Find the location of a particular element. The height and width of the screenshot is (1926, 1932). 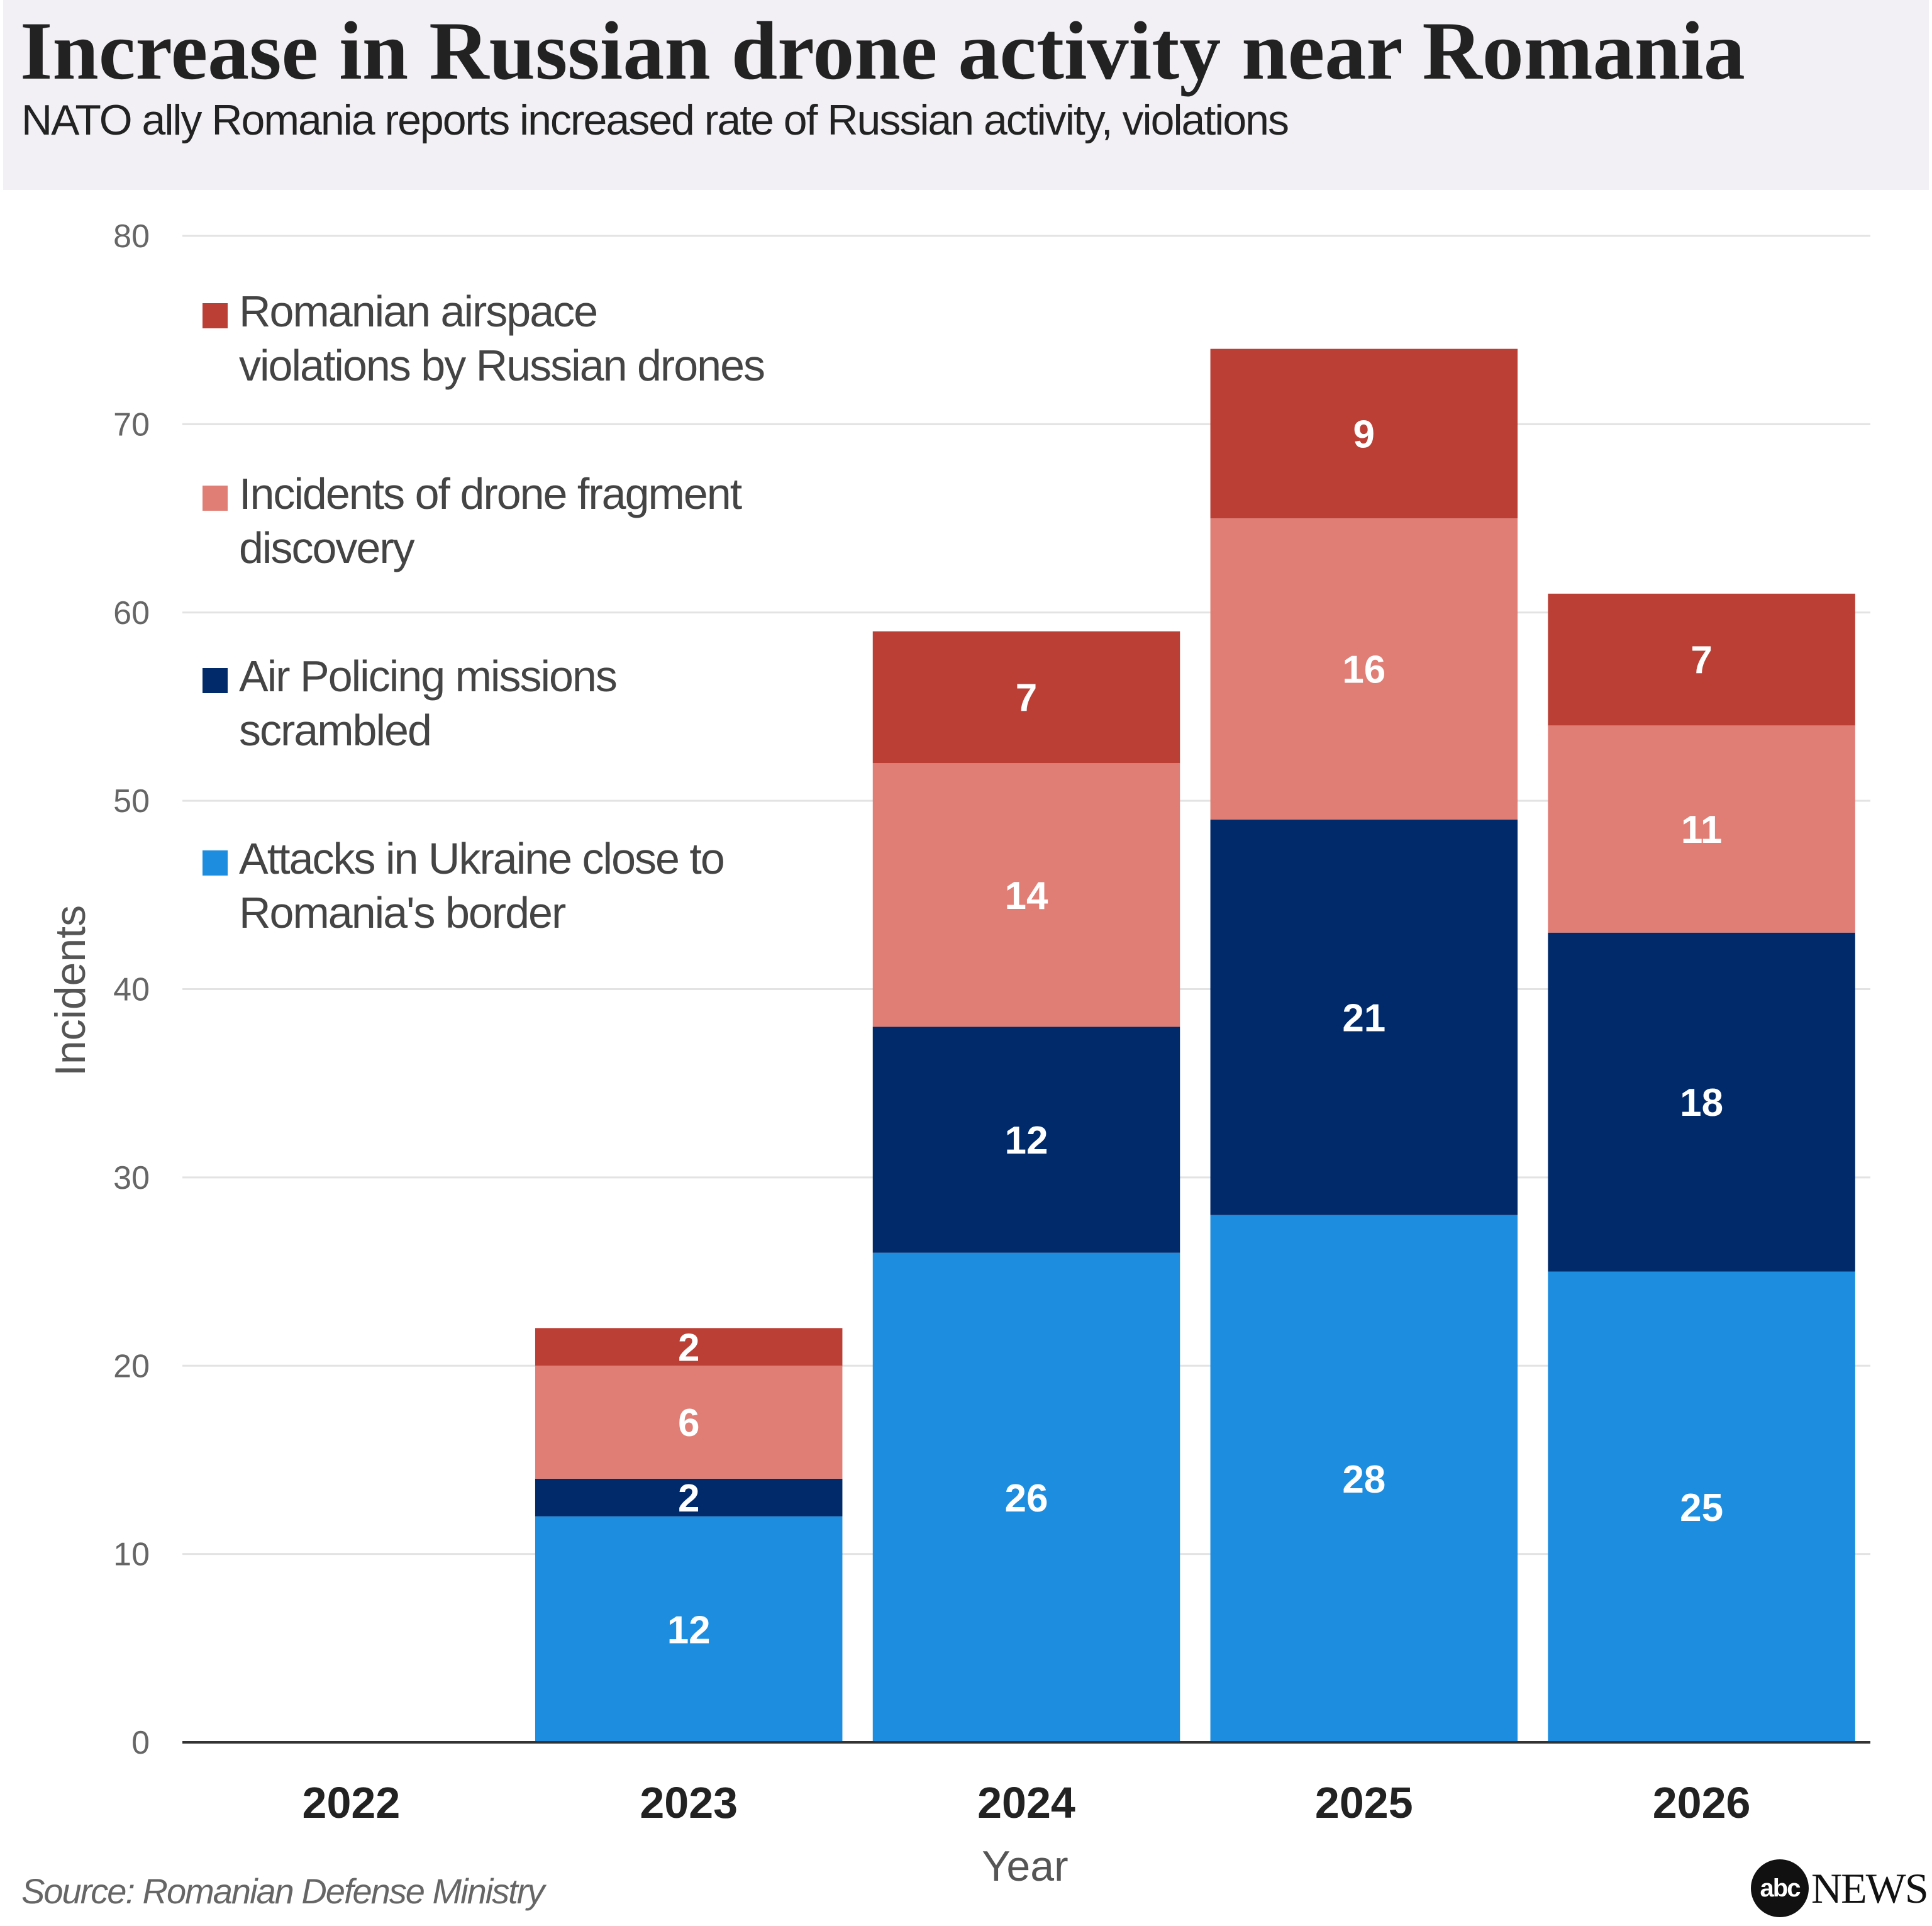

header-band is located at coordinates (966, 95).